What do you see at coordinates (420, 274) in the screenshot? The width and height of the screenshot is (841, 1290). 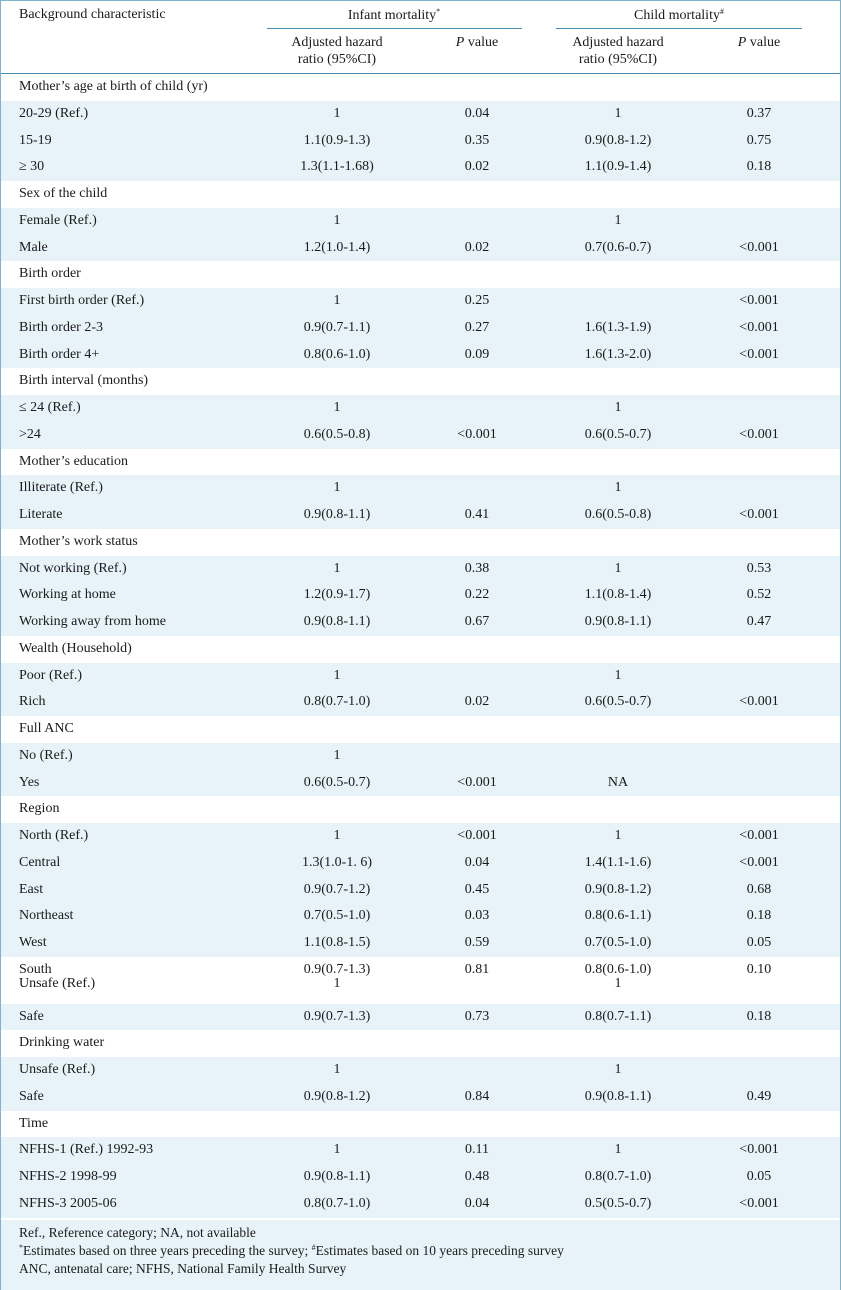 I see `group-header-row: Birth order` at bounding box center [420, 274].